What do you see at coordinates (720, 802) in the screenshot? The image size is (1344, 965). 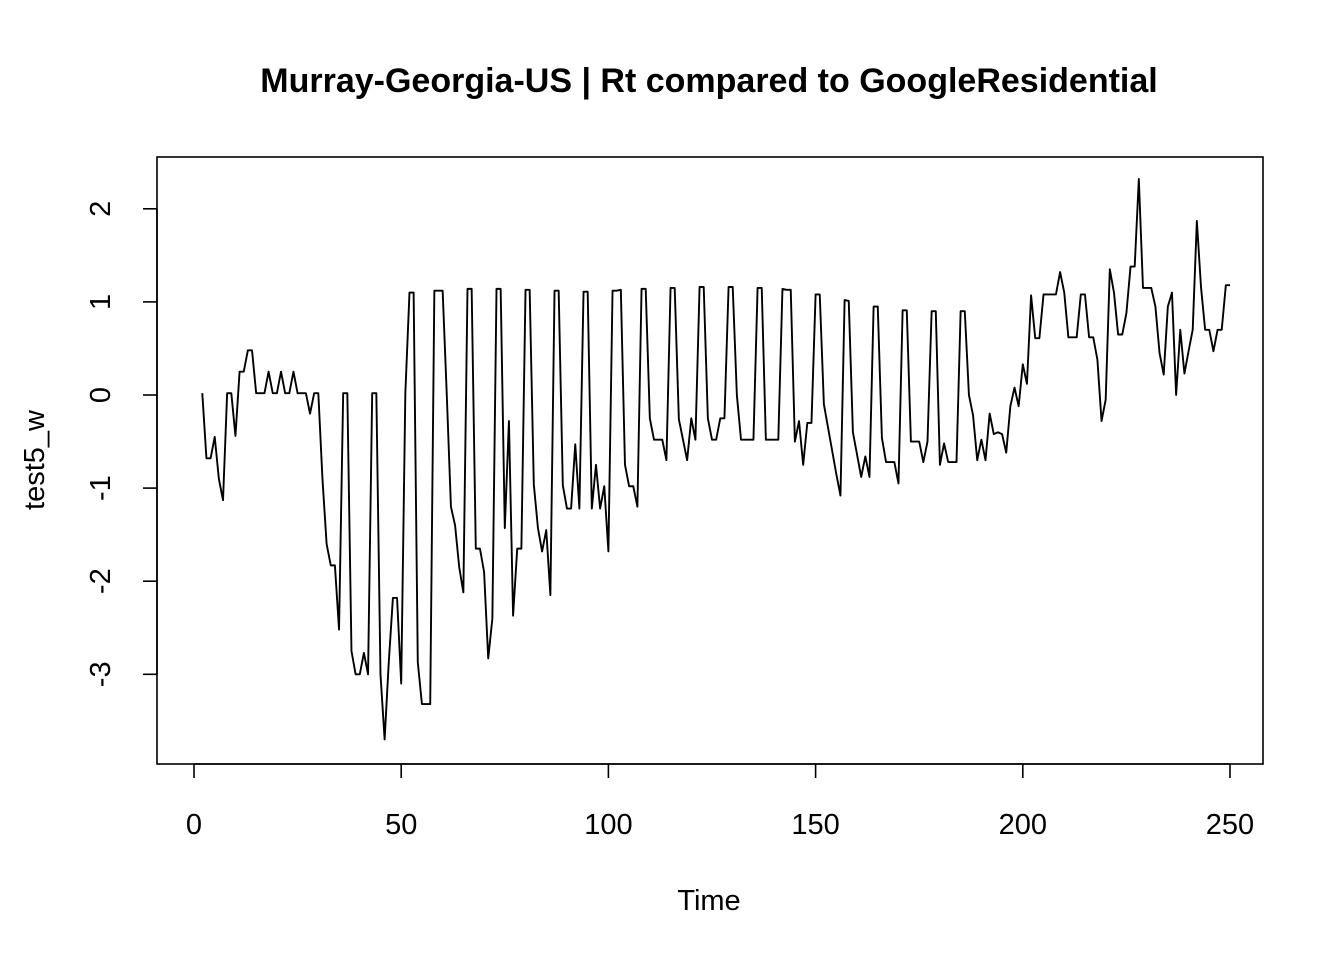 I see `x-axis: 0 50 100 150 200 250` at bounding box center [720, 802].